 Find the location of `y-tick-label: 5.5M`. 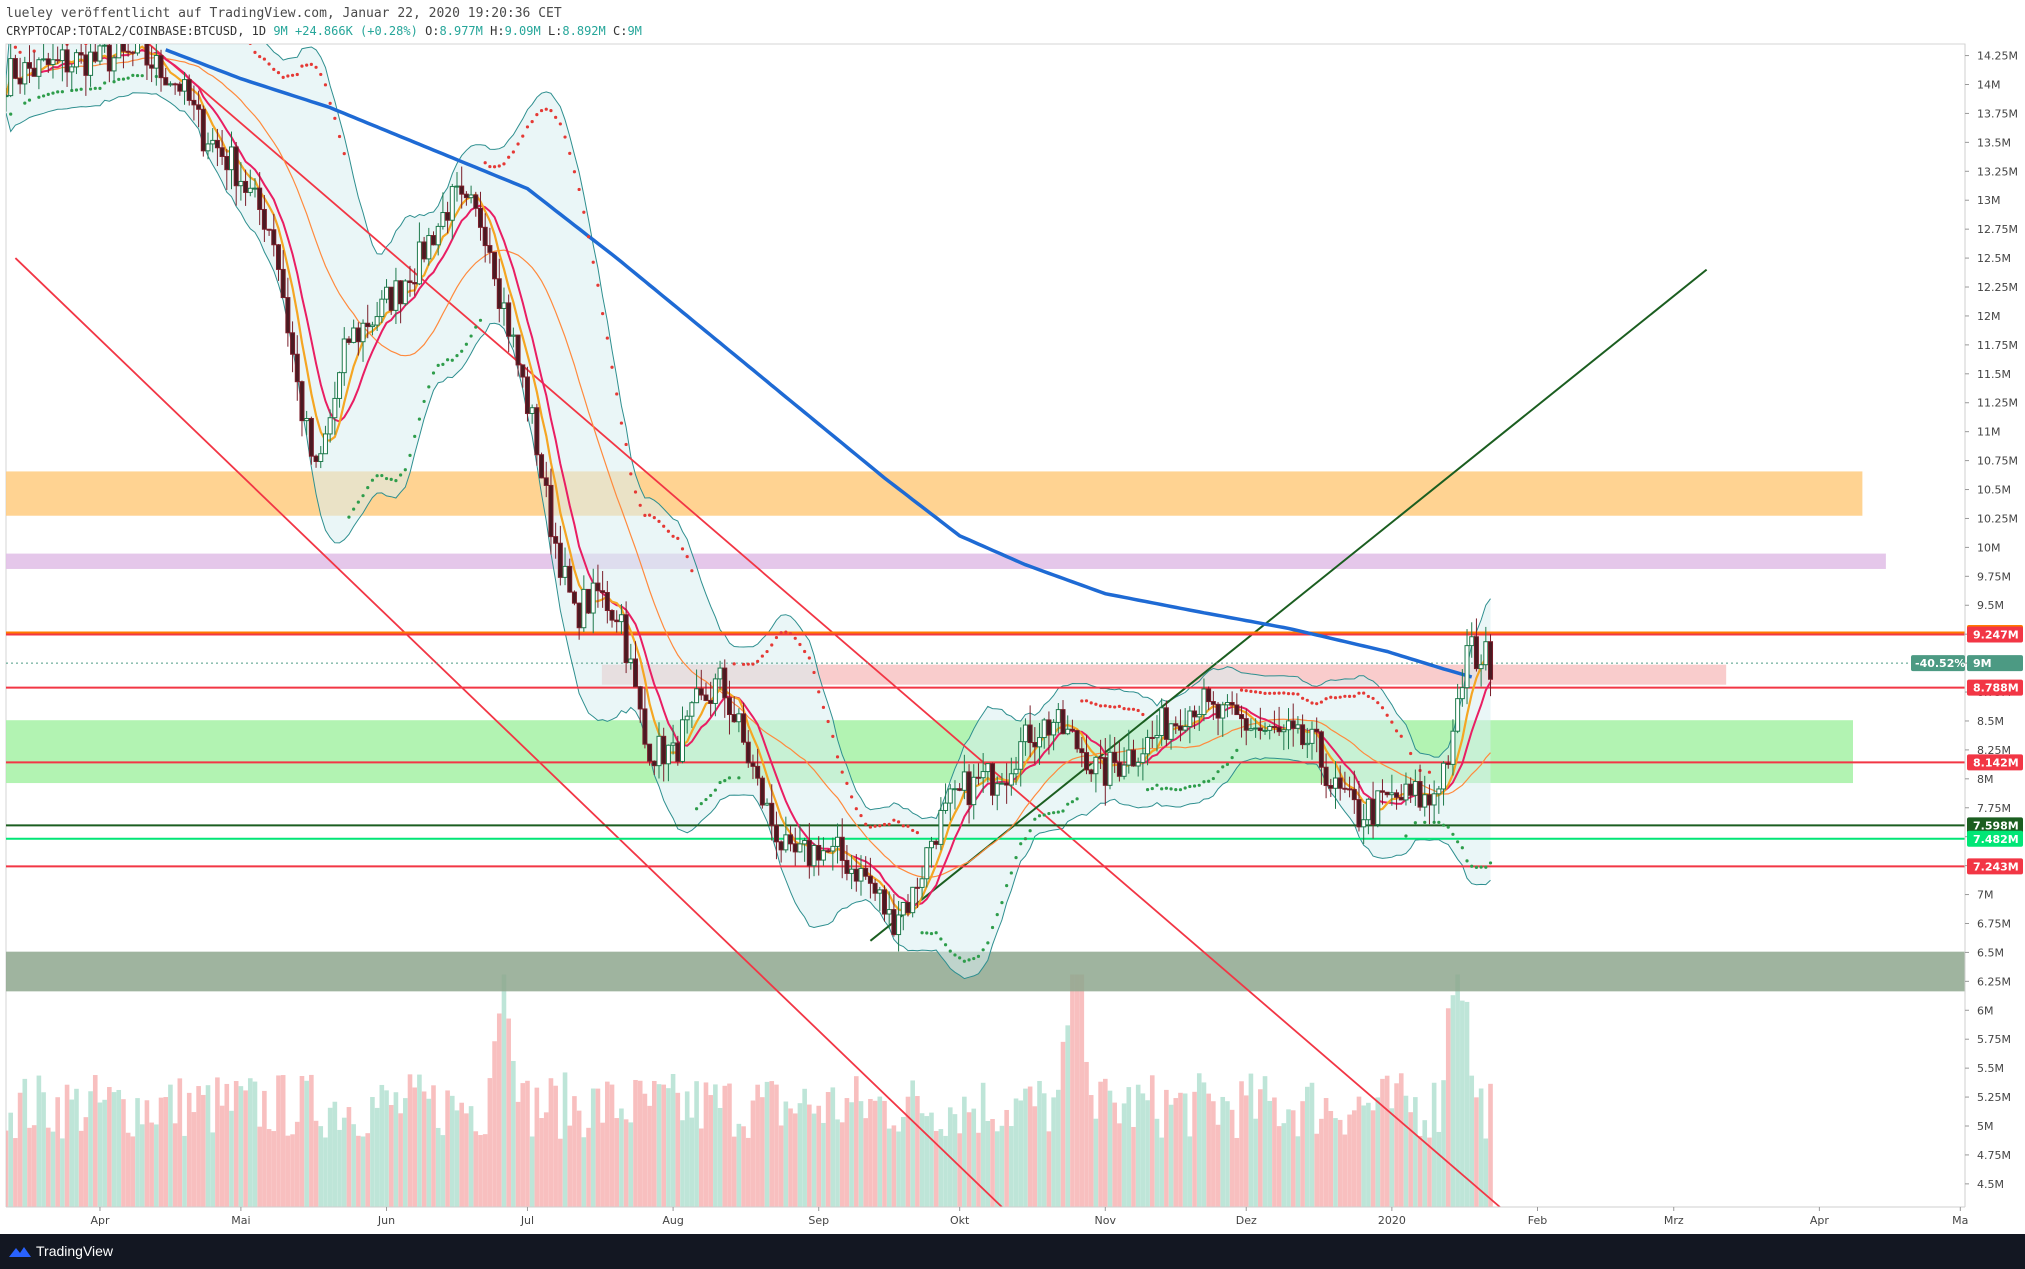

y-tick-label: 5.5M is located at coordinates (1990, 1068).